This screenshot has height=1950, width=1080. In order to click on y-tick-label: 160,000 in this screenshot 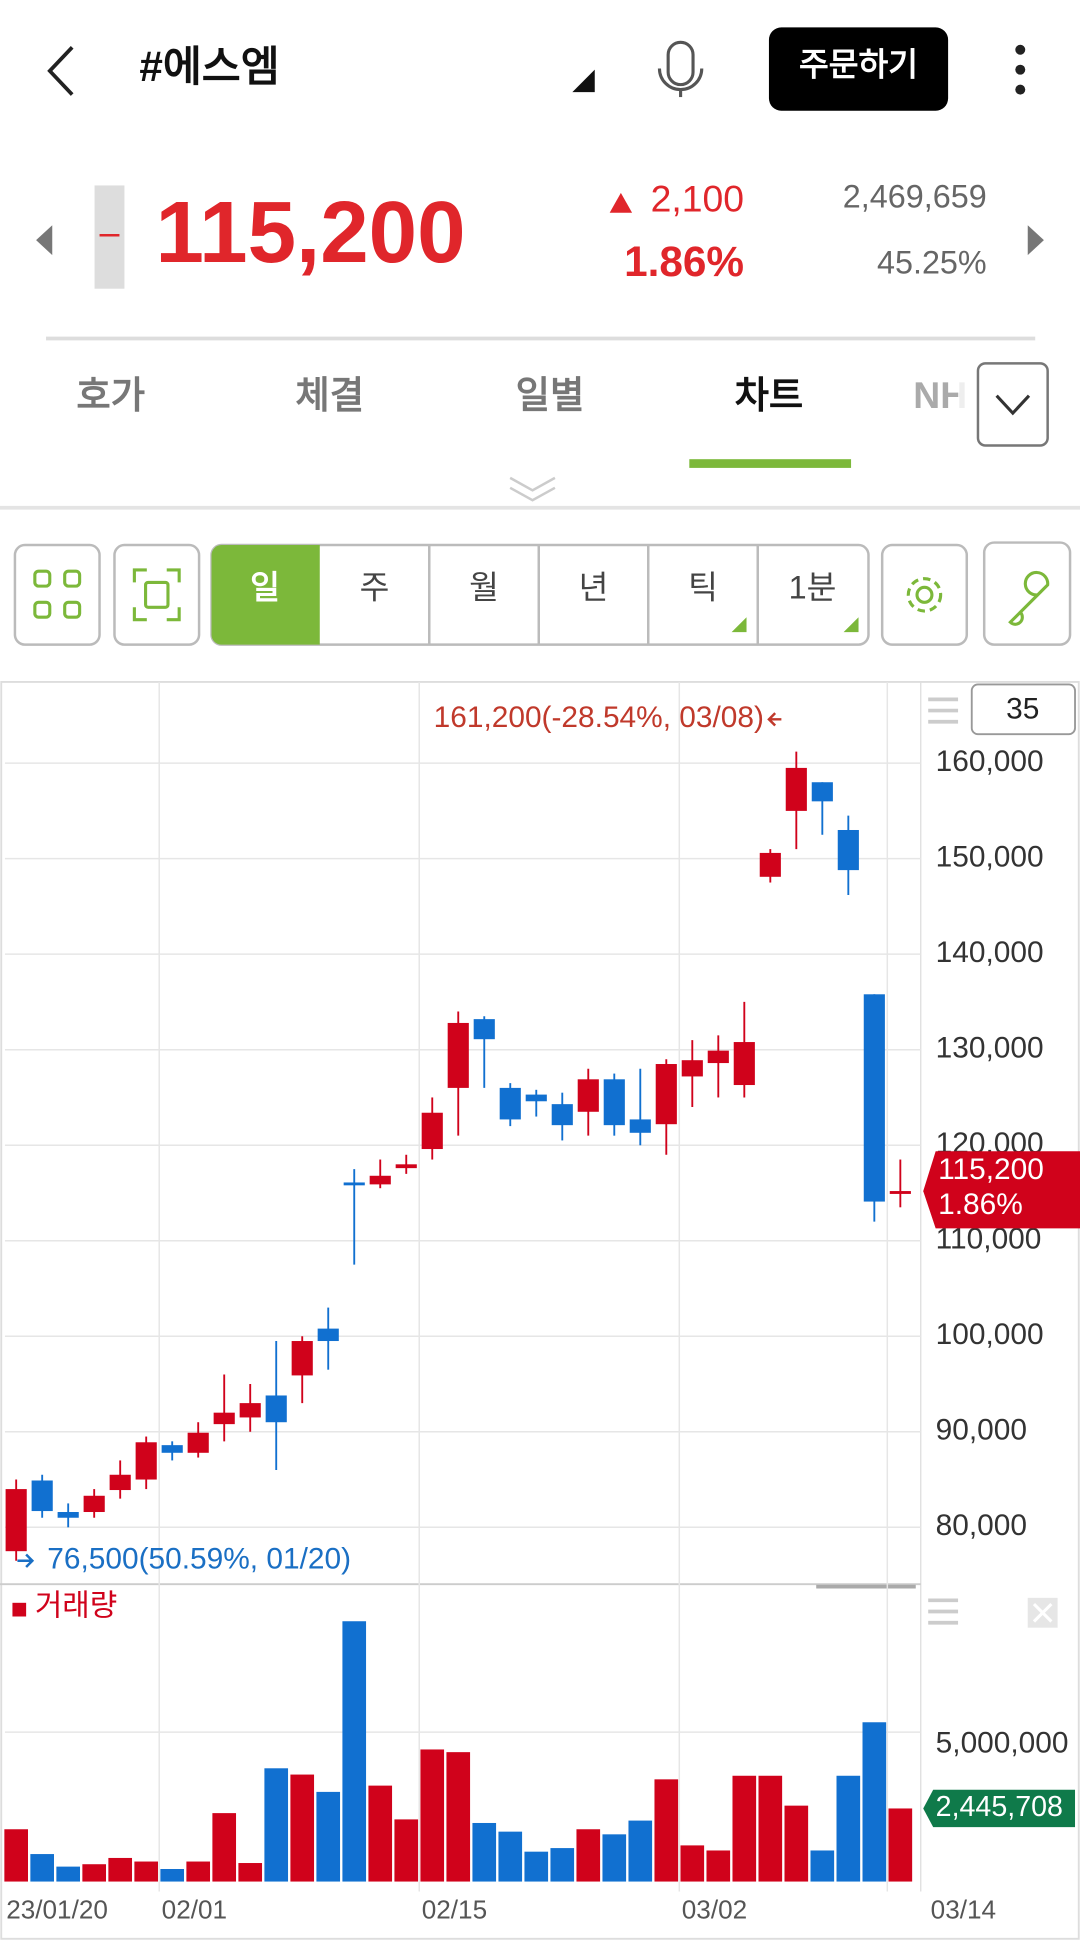, I will do `click(990, 761)`.